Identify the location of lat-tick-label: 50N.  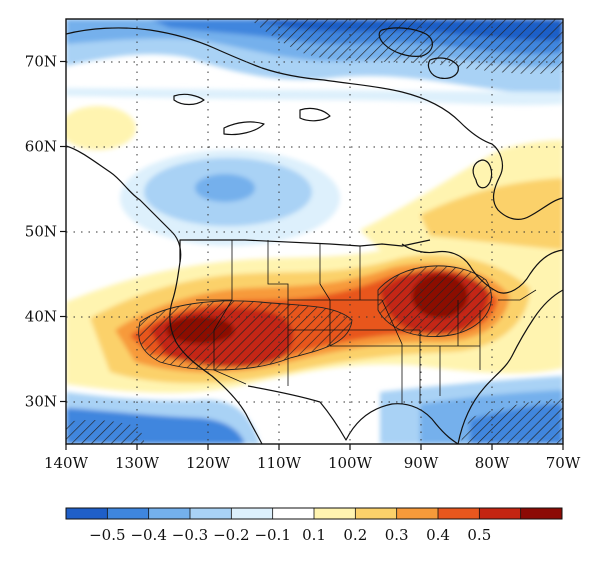
(41, 232).